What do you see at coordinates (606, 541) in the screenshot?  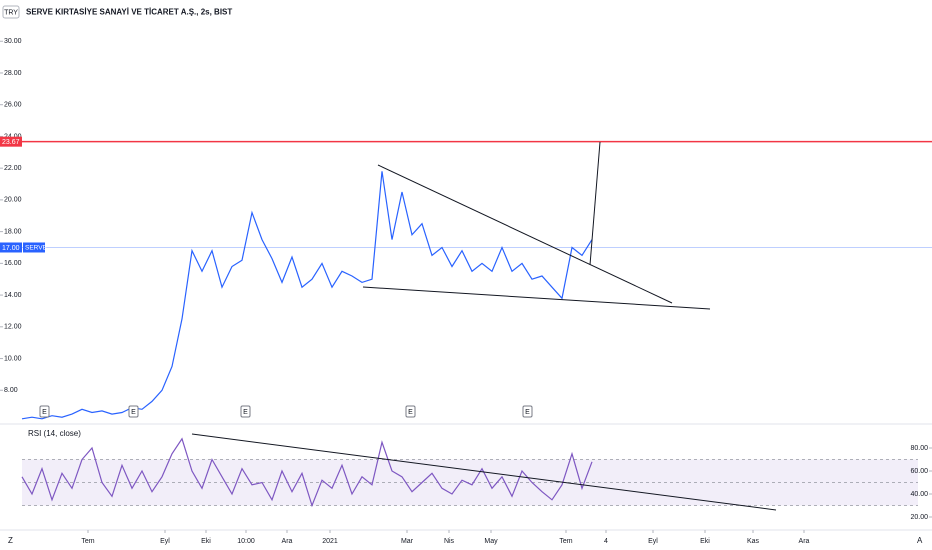 I see `x-tick-label: 4` at bounding box center [606, 541].